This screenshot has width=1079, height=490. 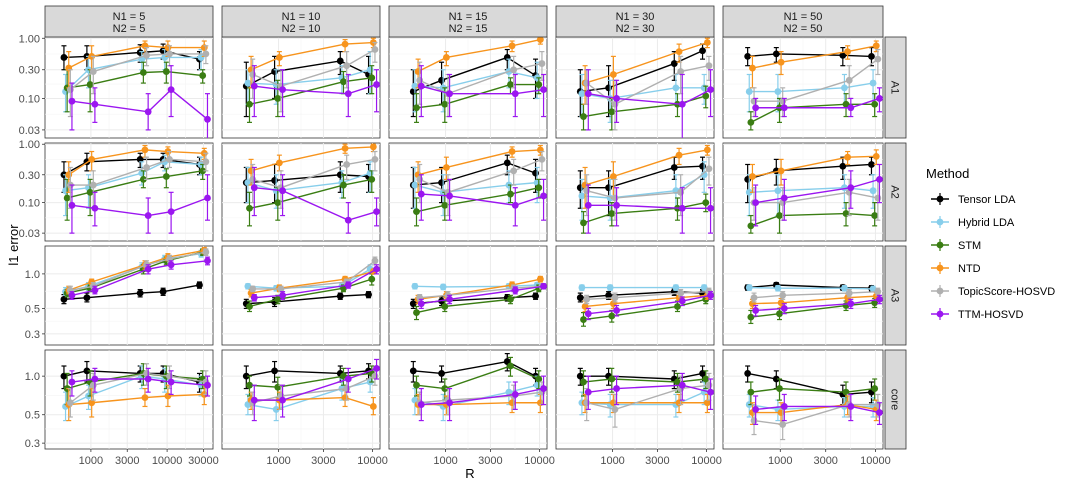 I want to click on x-tick-label: 1000, so click(x=780, y=461).